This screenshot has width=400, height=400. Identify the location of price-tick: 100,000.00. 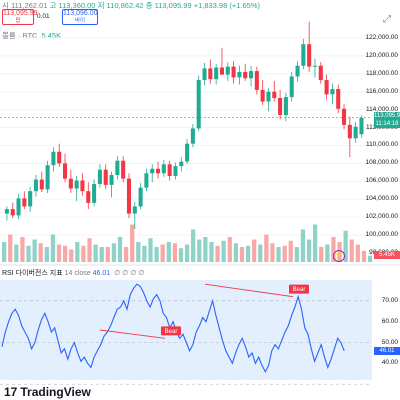
(381, 235).